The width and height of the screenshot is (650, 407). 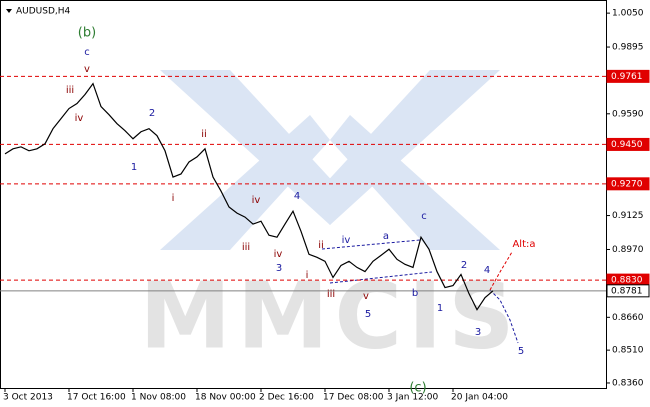 I want to click on level-label: 0.8781, so click(x=627, y=291).